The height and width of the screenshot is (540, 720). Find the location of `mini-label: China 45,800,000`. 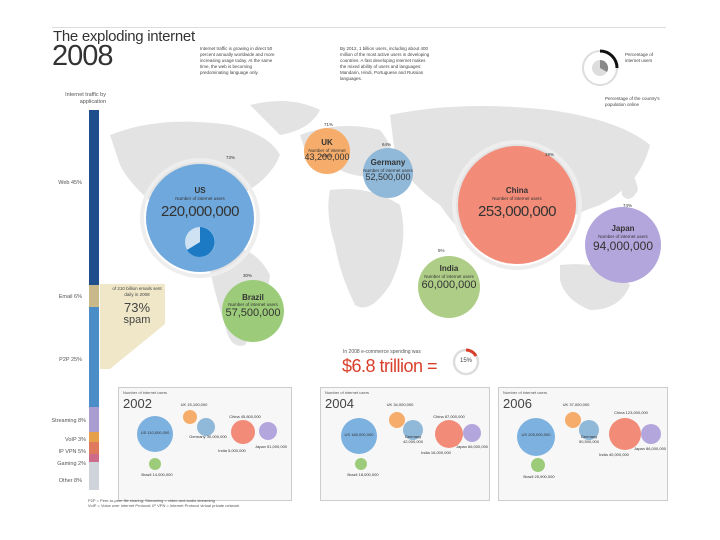

mini-label: China 45,800,000 is located at coordinates (245, 416).